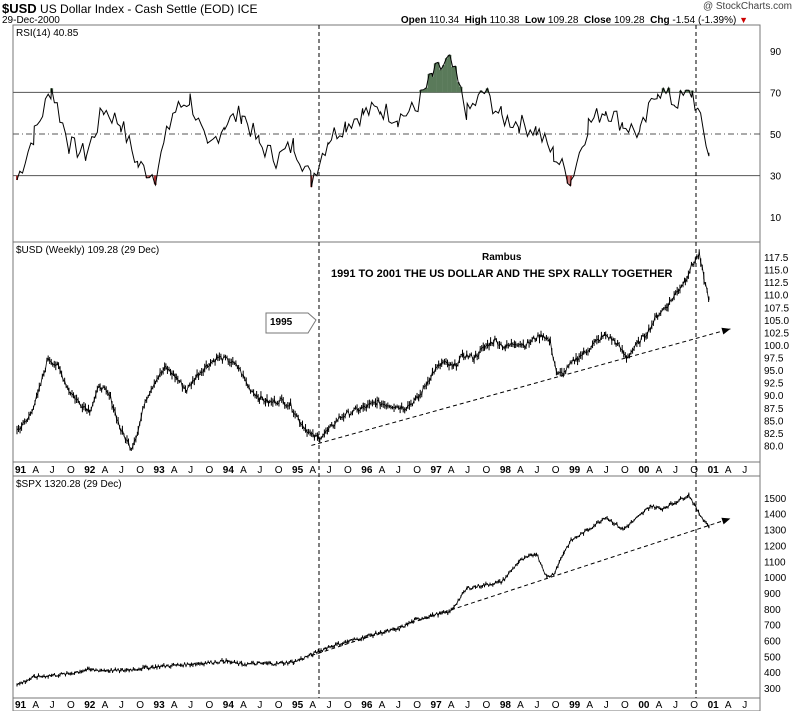  I want to click on chg-label: Chg, so click(660, 20).